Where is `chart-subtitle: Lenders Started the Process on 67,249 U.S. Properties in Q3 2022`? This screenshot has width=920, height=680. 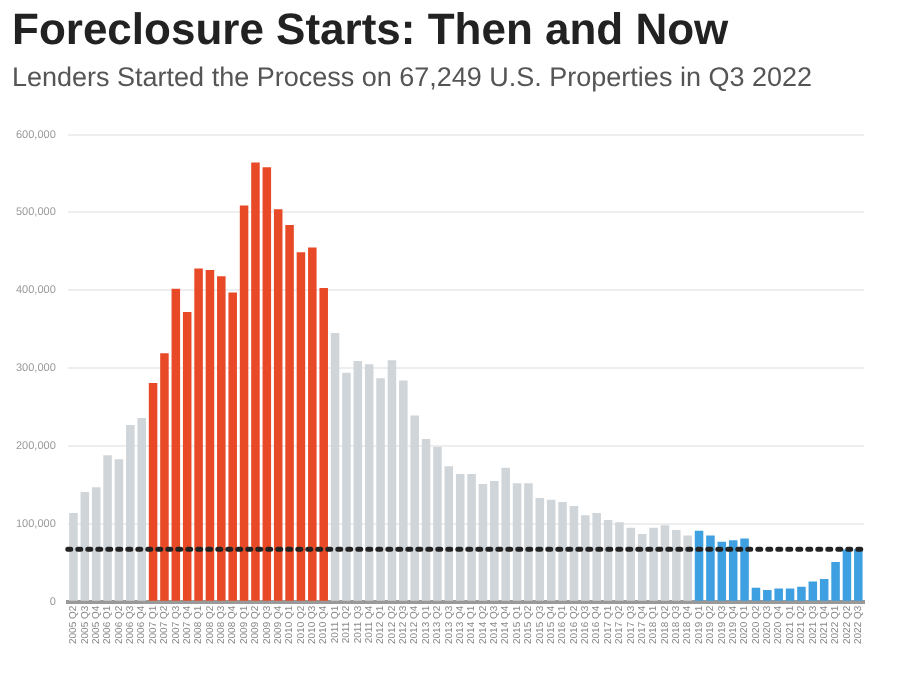
chart-subtitle: Lenders Started the Process on 67,249 U.S. Properties in Q3 2022 is located at coordinates (412, 77).